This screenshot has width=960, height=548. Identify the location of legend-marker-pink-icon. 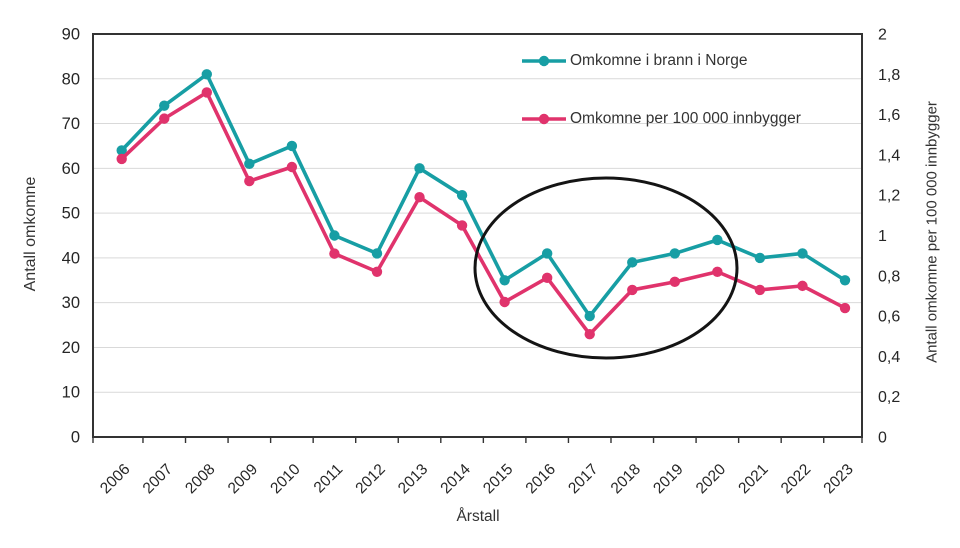
(544, 118).